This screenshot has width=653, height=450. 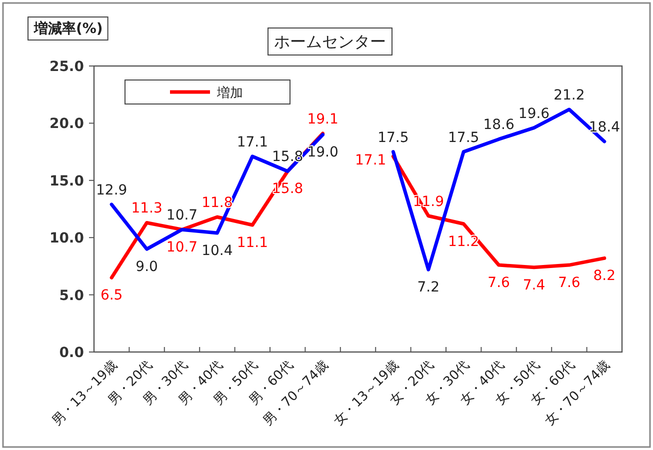 I want to click on data-label: 10.4, so click(x=217, y=251).